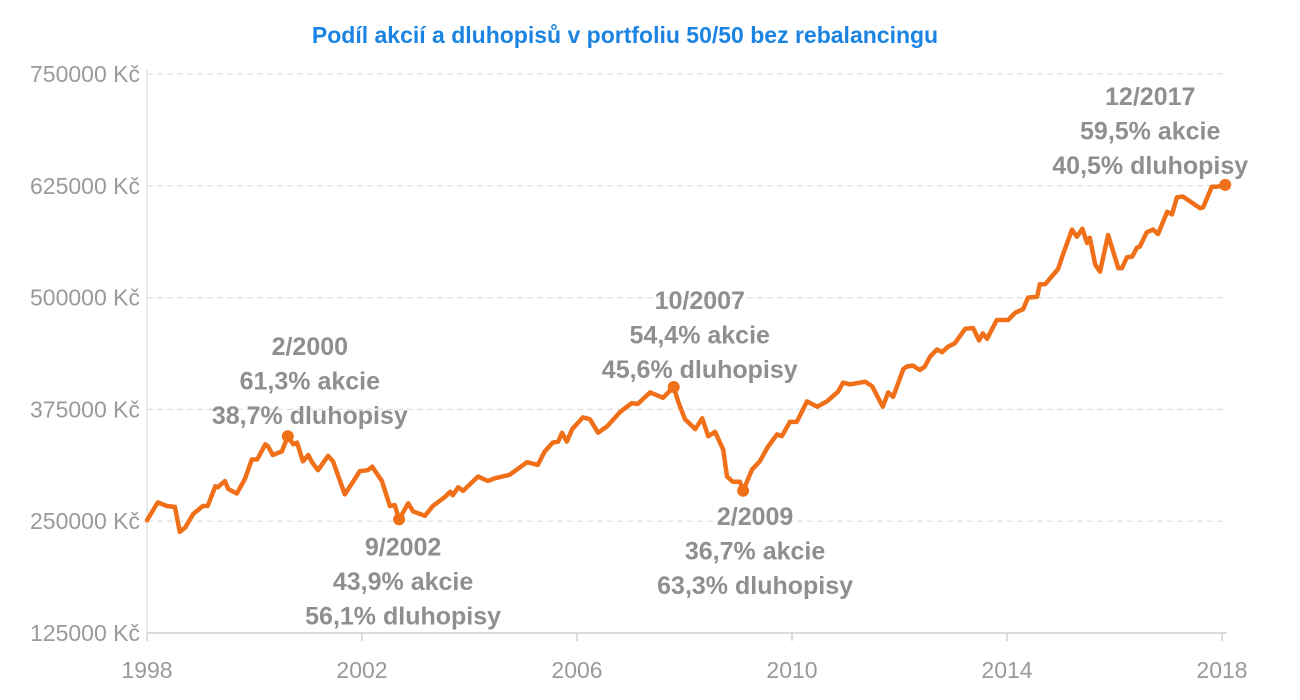 This screenshot has width=1300, height=700. I want to click on annotation-label: 12/2017, so click(1150, 97).